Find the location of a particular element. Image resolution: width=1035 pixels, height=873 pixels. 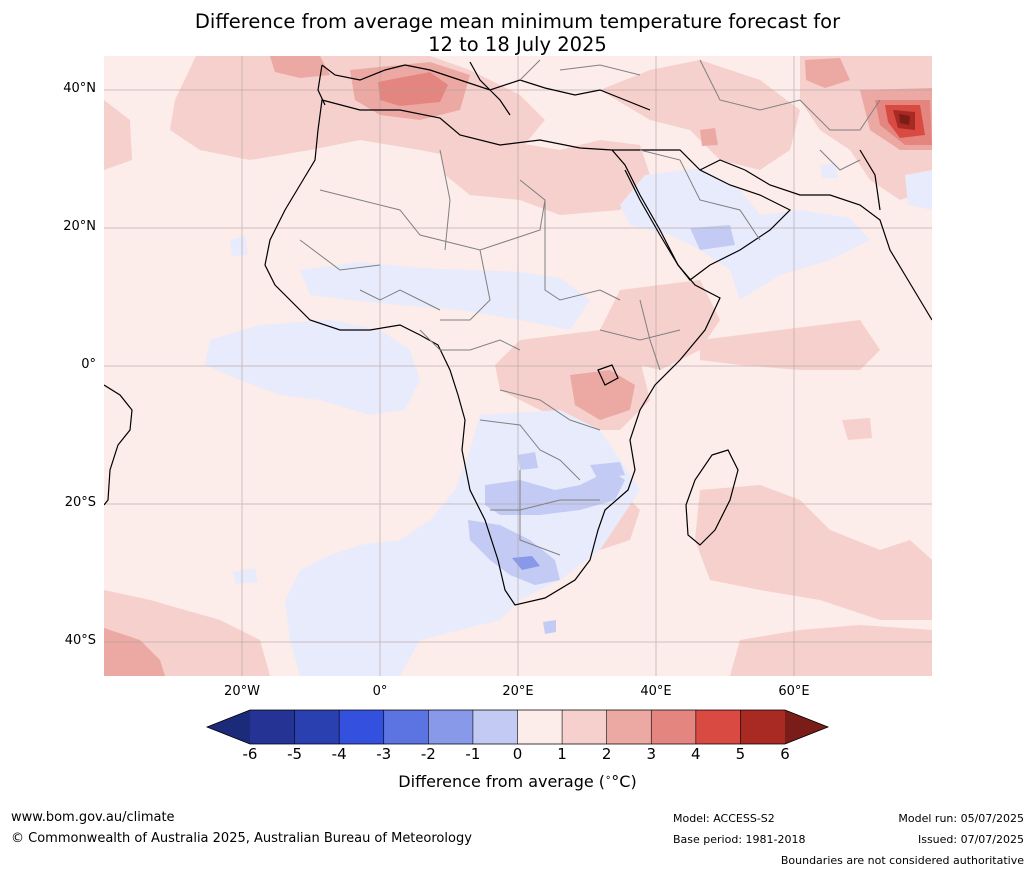

colorbar is located at coordinates (517, 727).